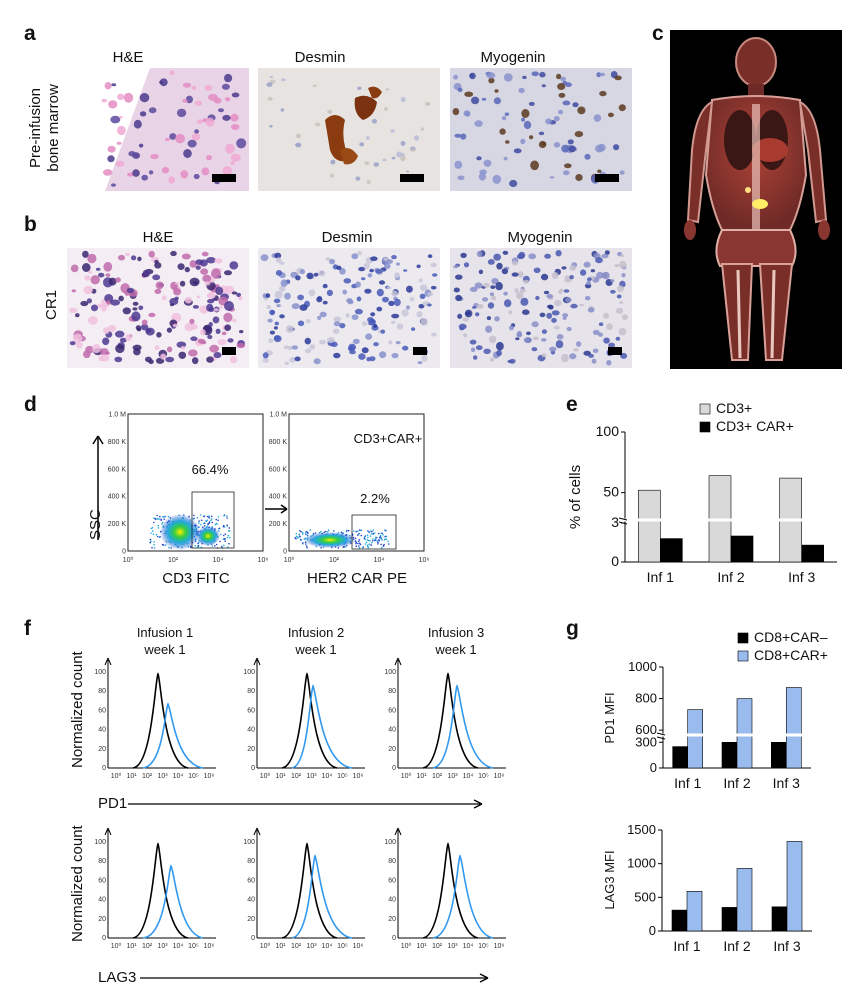  What do you see at coordinates (615, 522) in the screenshot?
I see `y-tick-label: 3` at bounding box center [615, 522].